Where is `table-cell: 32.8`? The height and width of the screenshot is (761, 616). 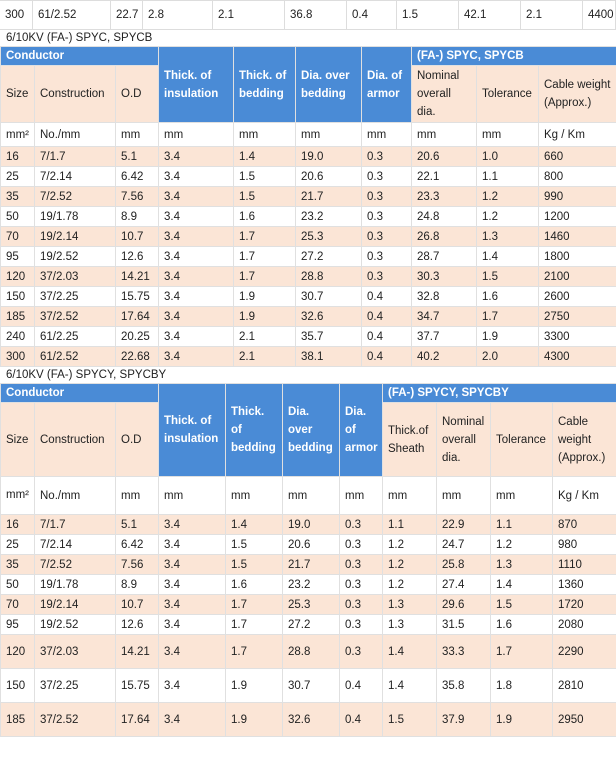
table-cell: 32.8 is located at coordinates (444, 296).